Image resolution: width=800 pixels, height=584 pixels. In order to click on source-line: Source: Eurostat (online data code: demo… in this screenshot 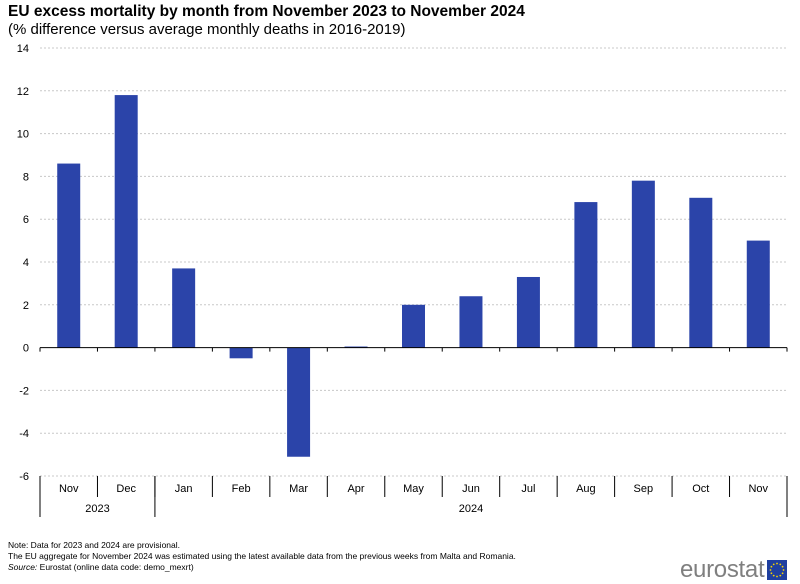, I will do `click(262, 567)`.